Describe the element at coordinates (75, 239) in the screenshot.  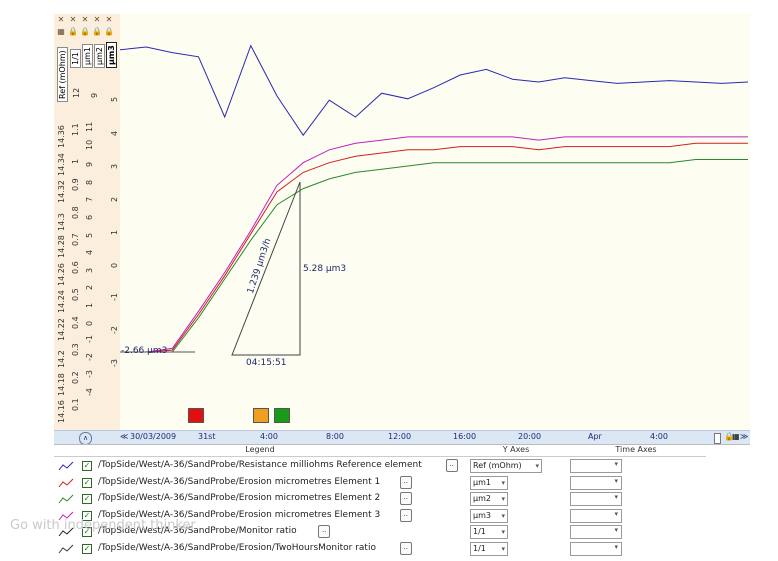
I see `axis-tick: 0.7` at that location.